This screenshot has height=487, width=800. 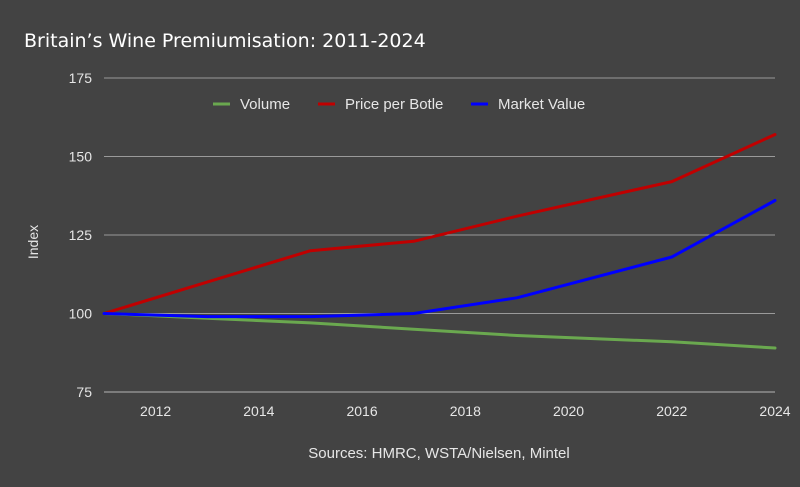 I want to click on y-axis-label: Index, so click(x=33, y=242).